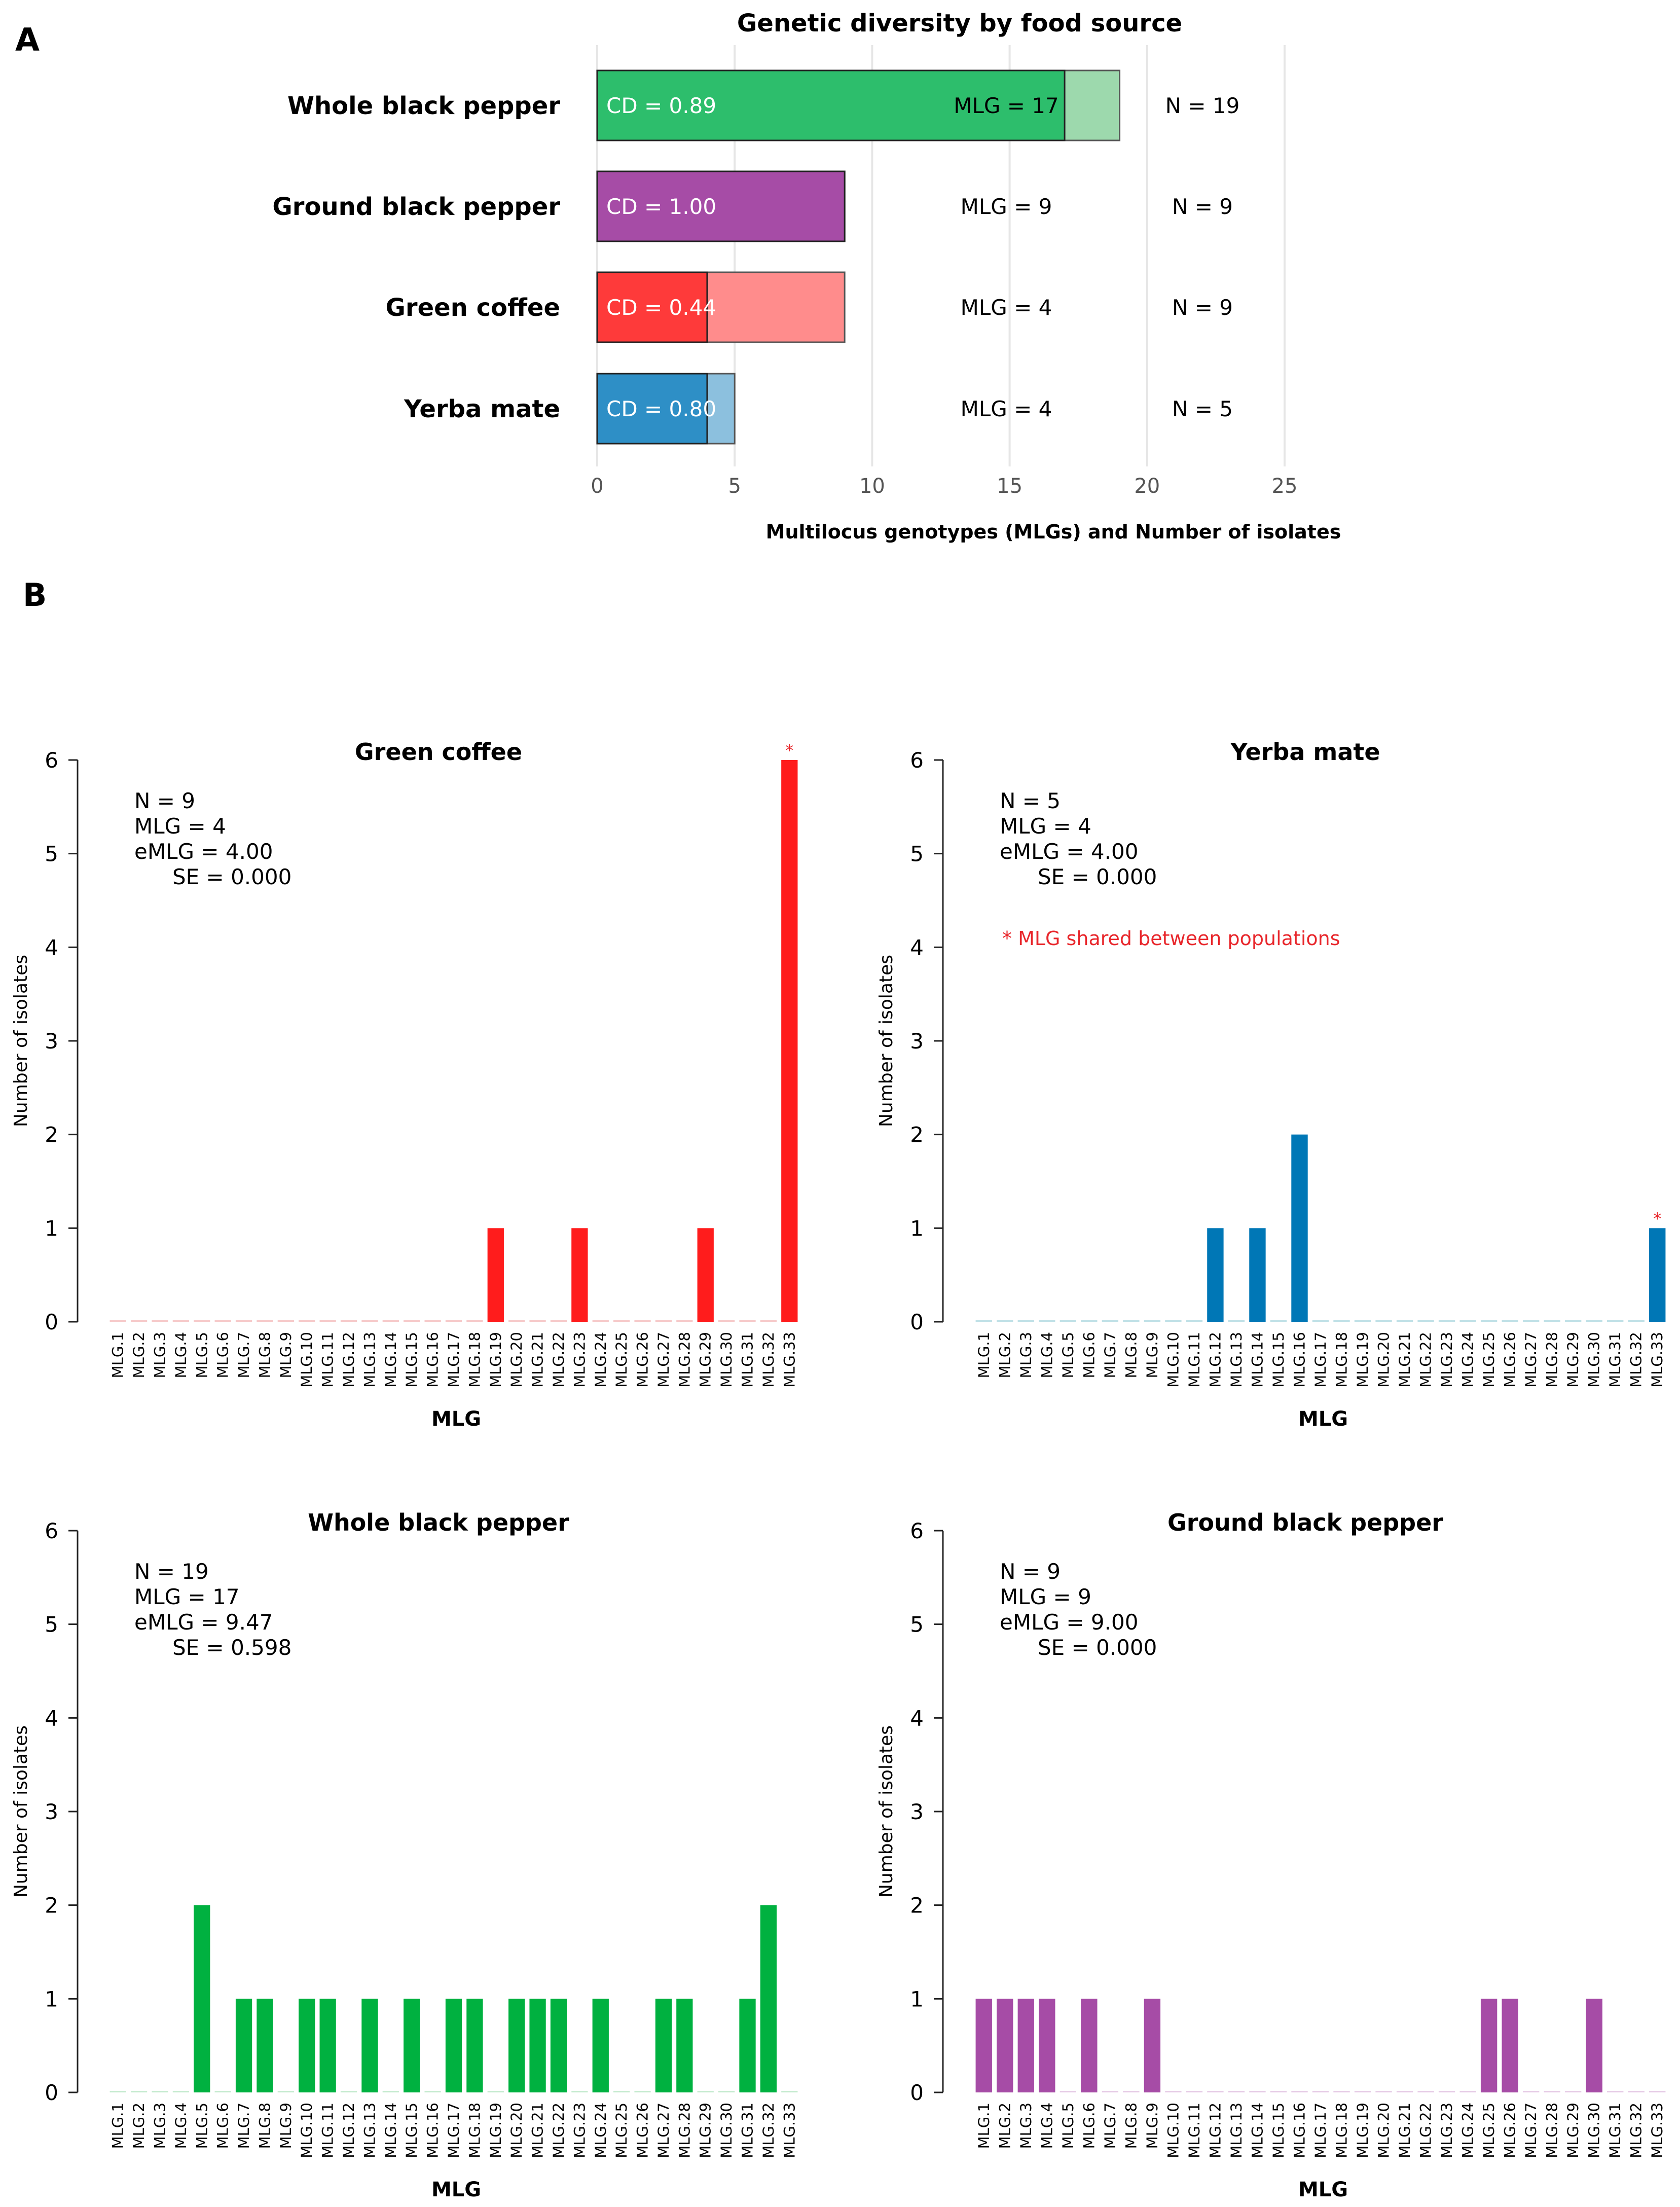 This screenshot has height=2207, width=1680. What do you see at coordinates (1007, 105) in the screenshot?
I see `mlg-label: MLG = 17` at bounding box center [1007, 105].